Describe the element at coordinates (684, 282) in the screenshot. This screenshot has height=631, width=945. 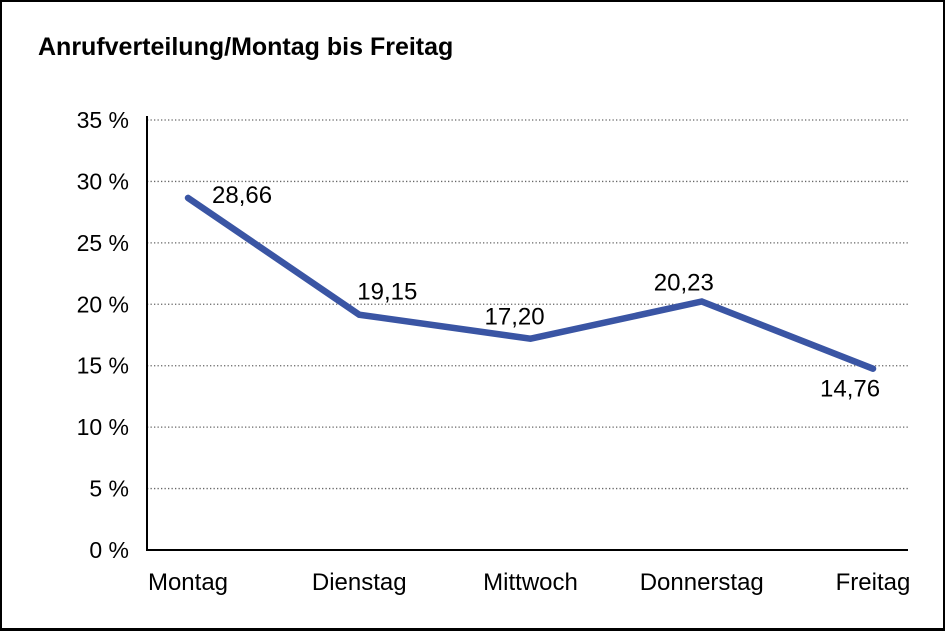
I see `data-point-label: 20,23` at that location.